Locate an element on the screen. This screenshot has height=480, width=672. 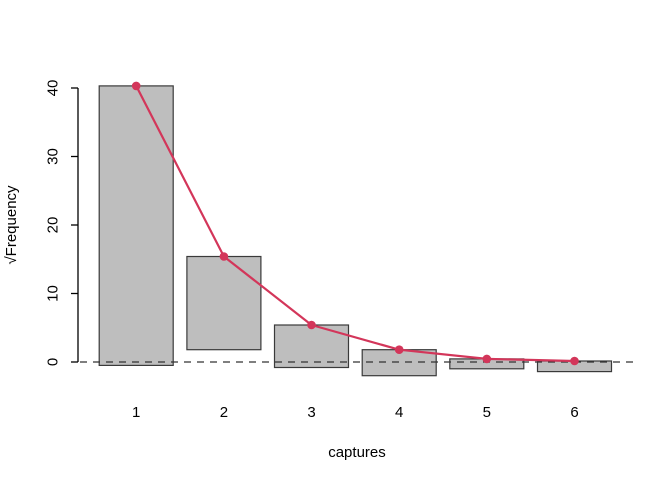
y-axis-layer: 0 10 20 30 40 is located at coordinates (62, 223).